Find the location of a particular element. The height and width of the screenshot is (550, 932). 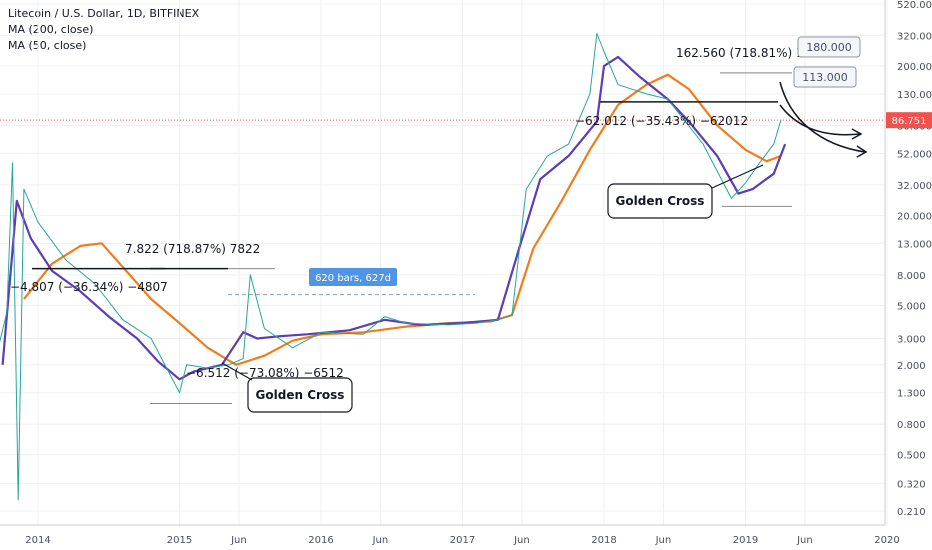

bars-measure-badge is located at coordinates (353, 277).